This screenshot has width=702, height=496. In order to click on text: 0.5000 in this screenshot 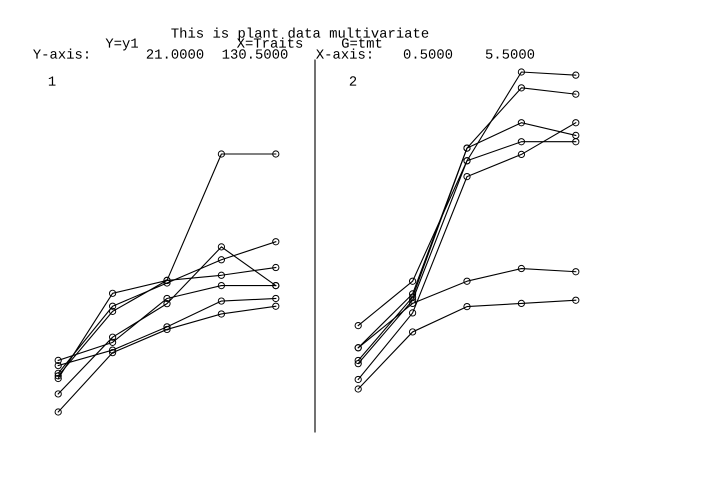, I will do `click(428, 54)`.